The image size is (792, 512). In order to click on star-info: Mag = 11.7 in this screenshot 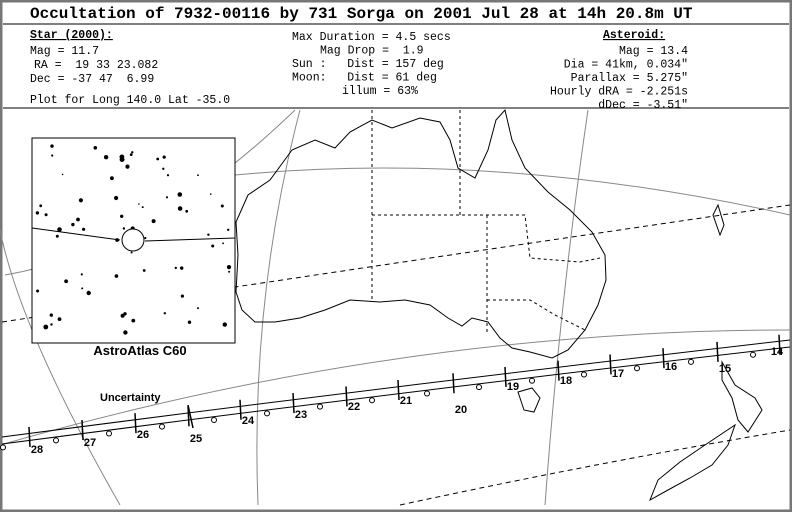, I will do `click(64, 51)`.